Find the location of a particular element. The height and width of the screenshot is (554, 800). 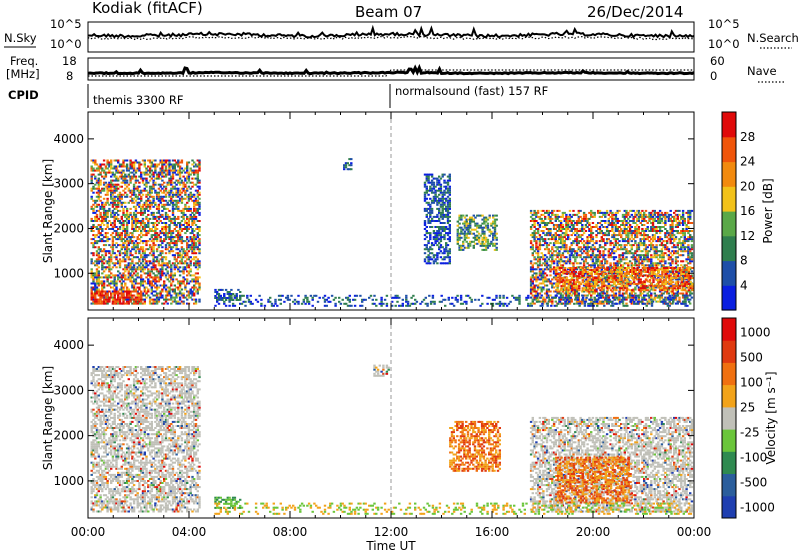

nave-tick-bottom: 0 is located at coordinates (713, 76).